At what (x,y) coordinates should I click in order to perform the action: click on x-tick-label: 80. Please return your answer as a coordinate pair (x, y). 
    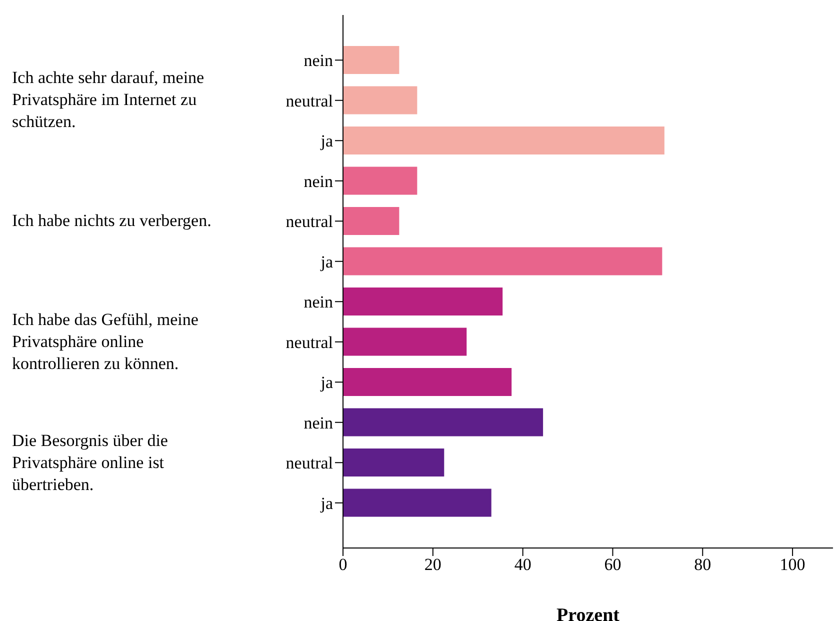
    Looking at the image, I should click on (703, 564).